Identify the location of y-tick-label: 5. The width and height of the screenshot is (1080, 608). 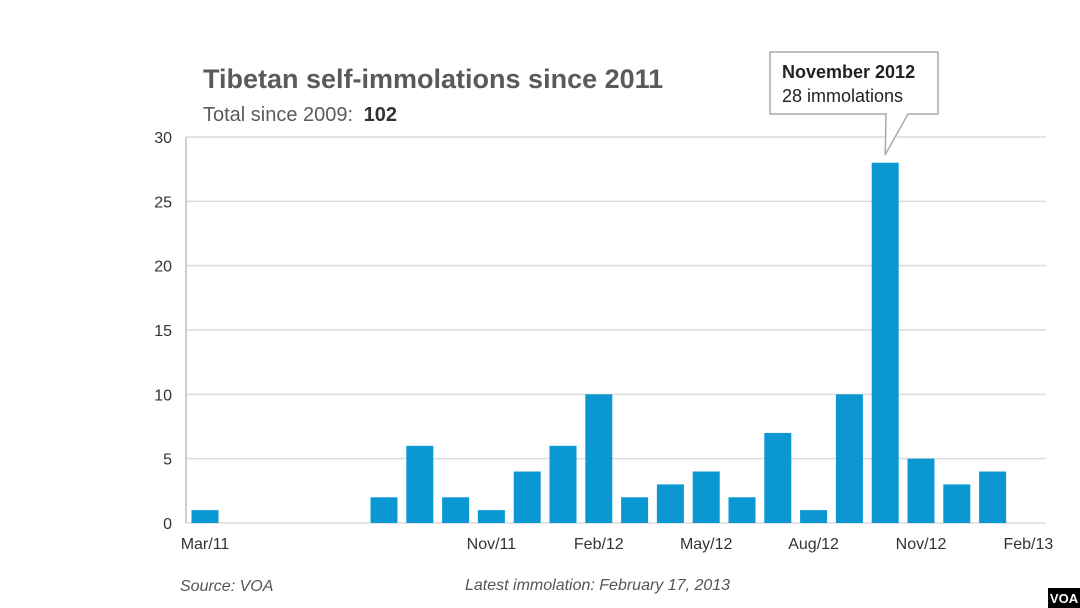
(167, 460).